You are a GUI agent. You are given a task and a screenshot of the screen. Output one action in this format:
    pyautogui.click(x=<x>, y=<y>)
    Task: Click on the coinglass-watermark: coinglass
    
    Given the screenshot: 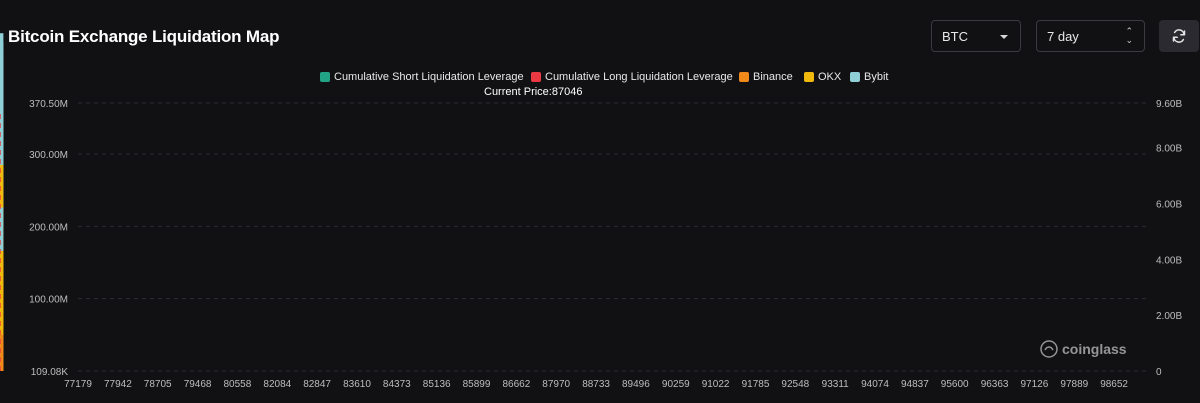 What is the action you would take?
    pyautogui.click(x=1083, y=349)
    